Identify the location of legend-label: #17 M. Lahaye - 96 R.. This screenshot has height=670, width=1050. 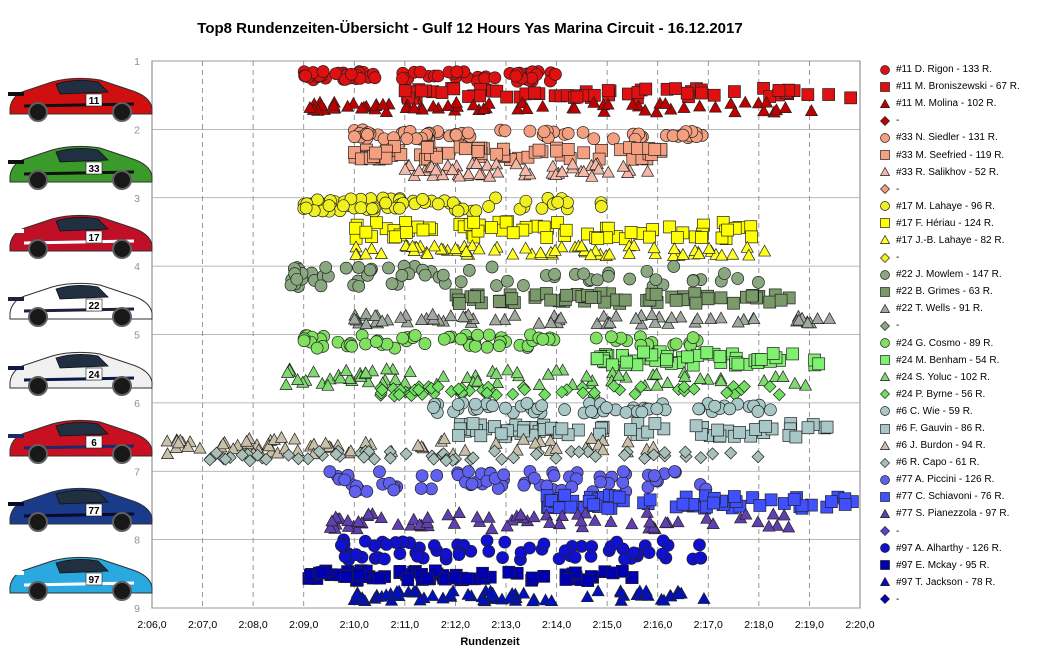
(945, 206).